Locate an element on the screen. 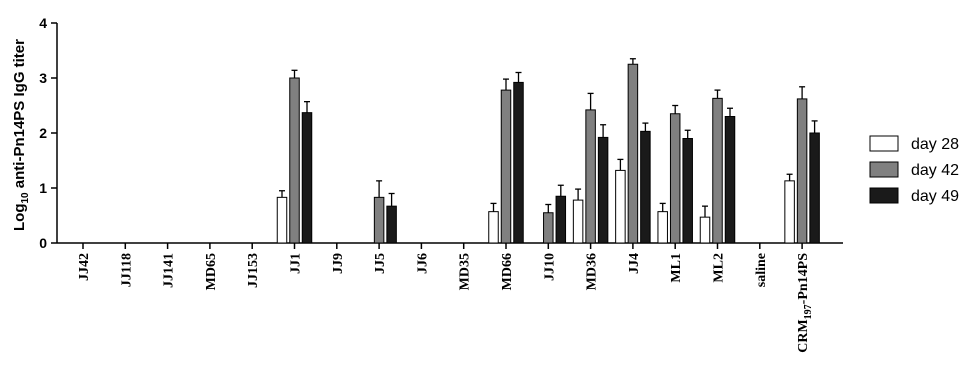 This screenshot has height=375, width=974. bar-day-42-JJ4 is located at coordinates (633, 153).